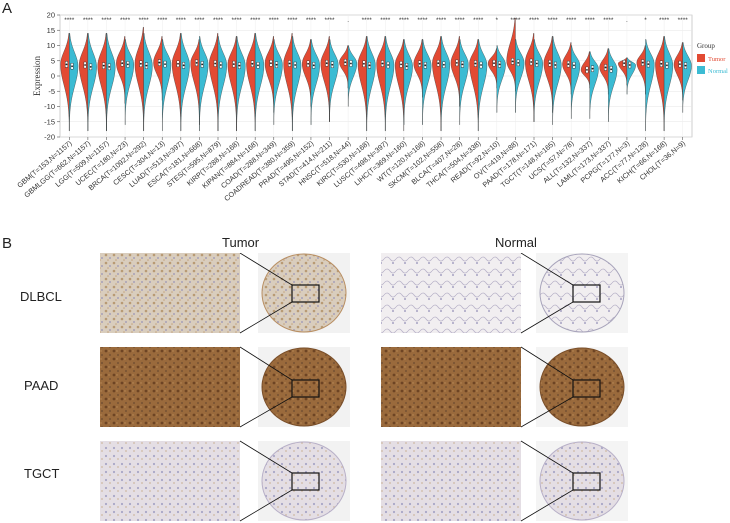 This screenshot has width=730, height=523. I want to click on ihc-zoom-dlbcl-tumor, so click(170, 293).